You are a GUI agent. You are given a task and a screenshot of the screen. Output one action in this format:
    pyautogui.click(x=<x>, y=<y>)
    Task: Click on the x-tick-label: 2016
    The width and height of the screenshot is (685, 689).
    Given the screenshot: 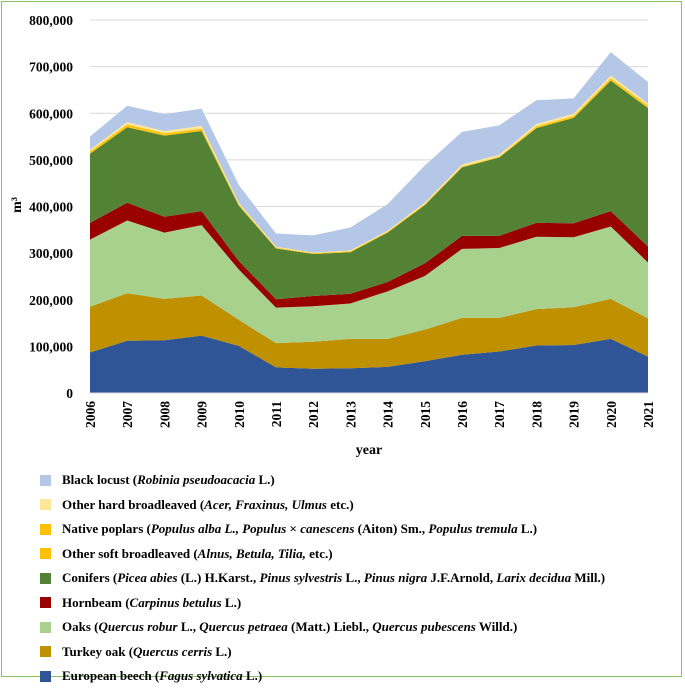 What is the action you would take?
    pyautogui.click(x=462, y=414)
    